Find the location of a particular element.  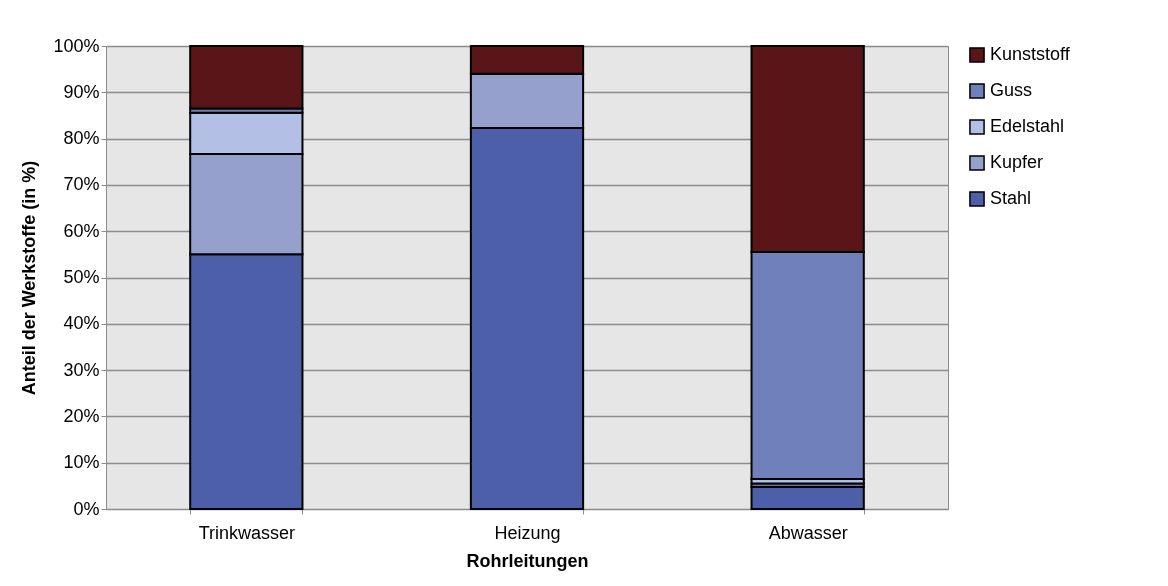

y-tick-label: 20% is located at coordinates (81, 415).